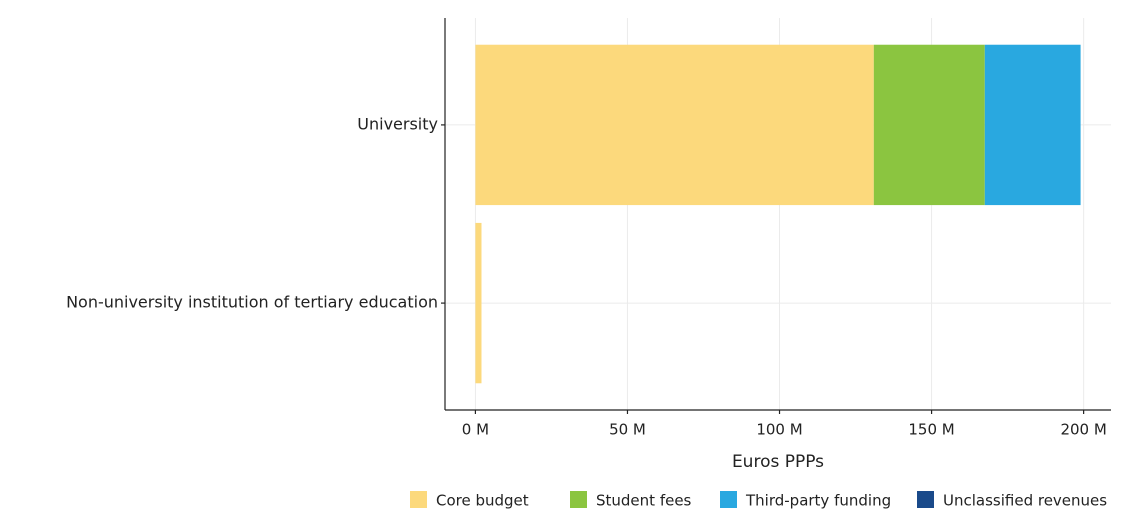 The width and height of the screenshot is (1138, 511). Describe the element at coordinates (778, 462) in the screenshot. I see `x-axis-label: Euros PPPs` at that location.